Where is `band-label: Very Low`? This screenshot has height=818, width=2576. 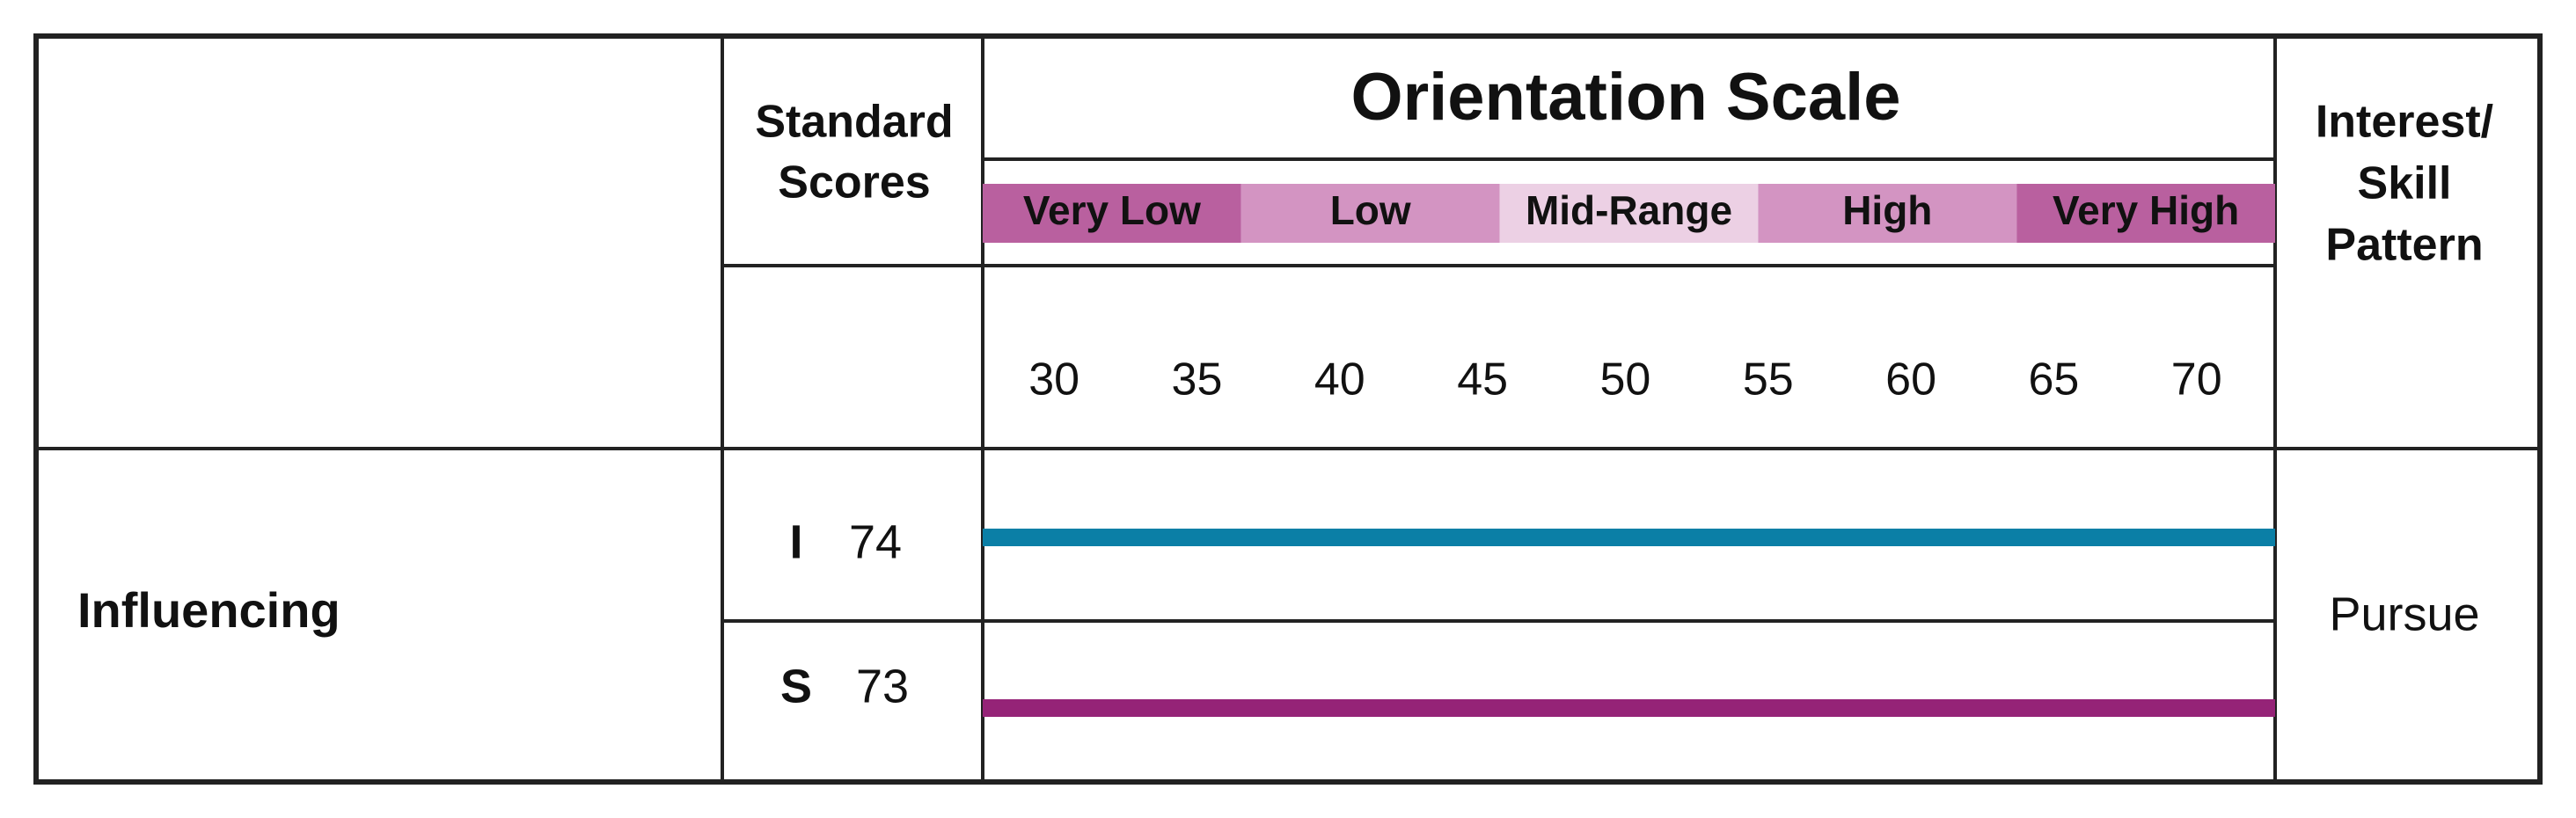
band-label: Very Low is located at coordinates (1112, 210).